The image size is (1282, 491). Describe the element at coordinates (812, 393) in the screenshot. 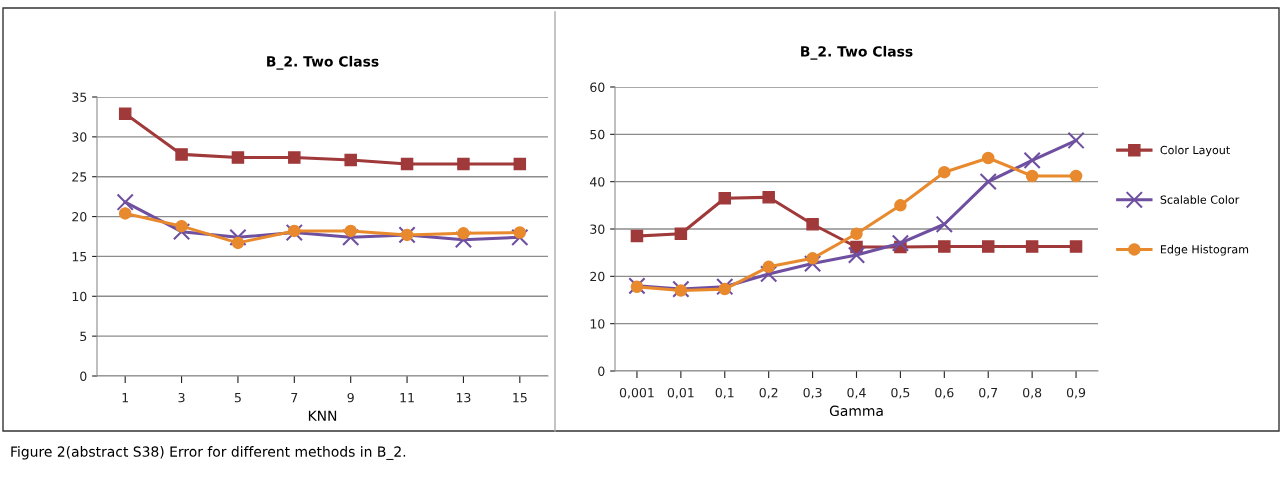

I see `x-tick-label: 0,3` at that location.